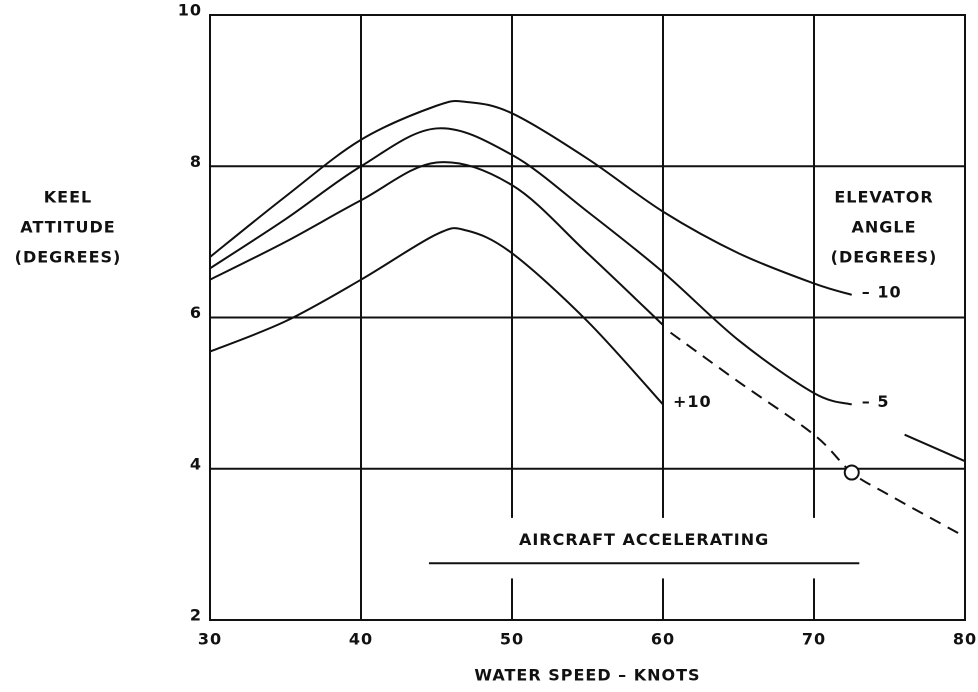 The width and height of the screenshot is (978, 692). What do you see at coordinates (68, 197) in the screenshot?
I see `y-axis-label: KEEL` at bounding box center [68, 197].